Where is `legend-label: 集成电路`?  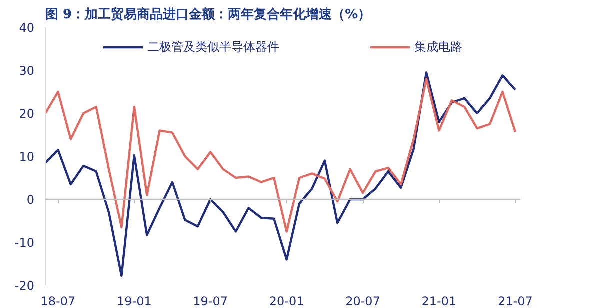
legend-label: 集成电路 is located at coordinates (438, 47).